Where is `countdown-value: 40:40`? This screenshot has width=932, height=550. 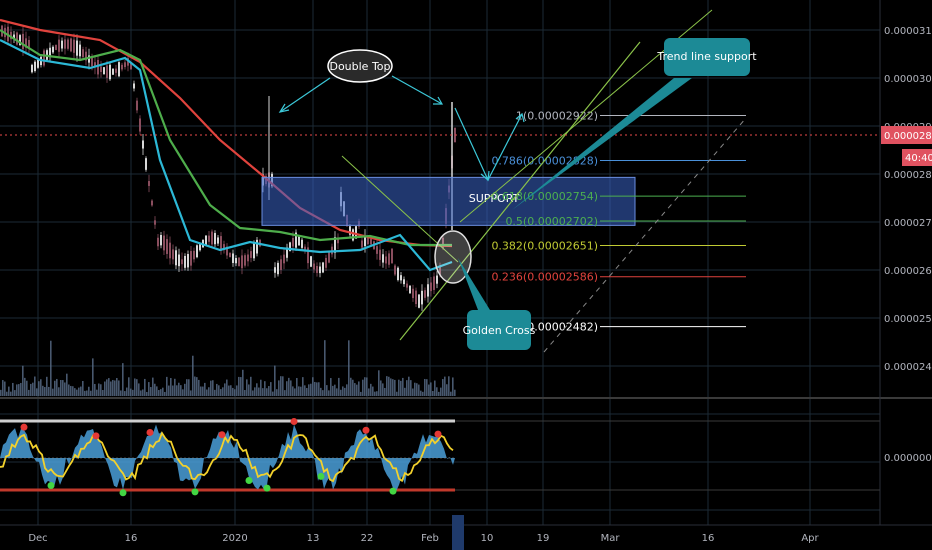
countdown-value: 40:40 is located at coordinates (918, 158).